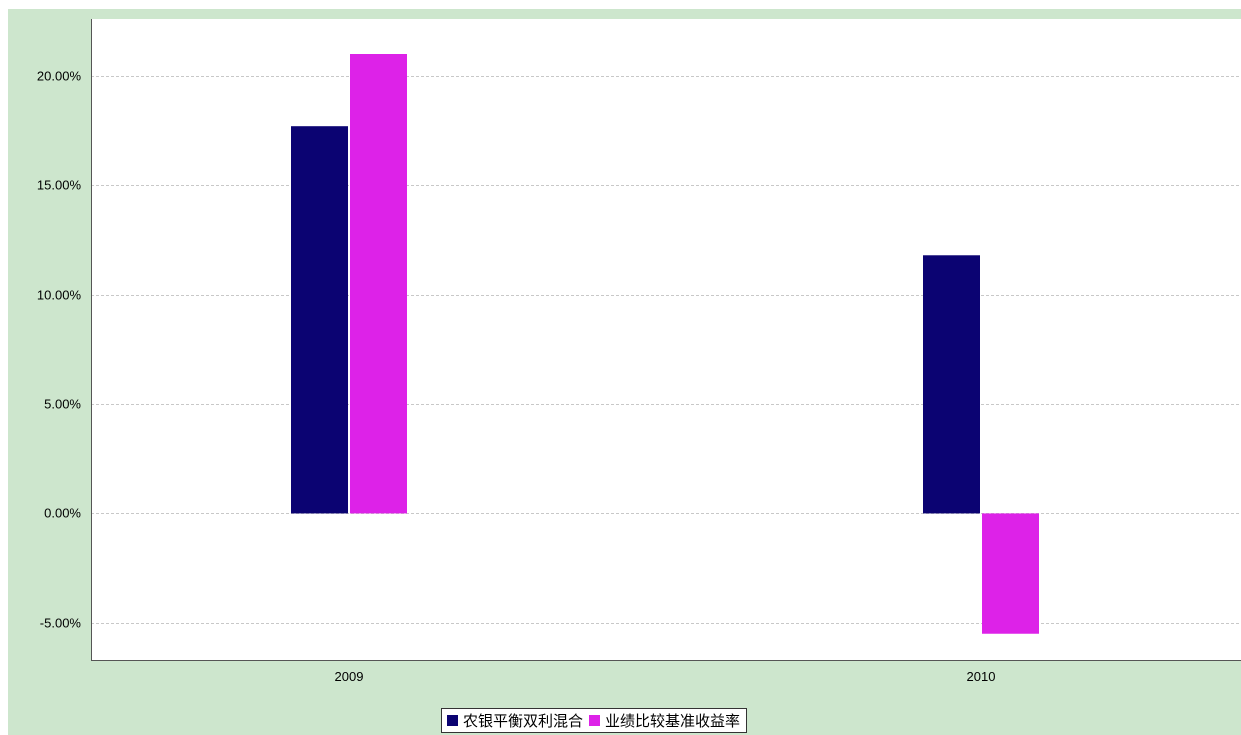 The height and width of the screenshot is (735, 1241). What do you see at coordinates (378, 284) in the screenshot?
I see `bar-benchmark-2009` at bounding box center [378, 284].